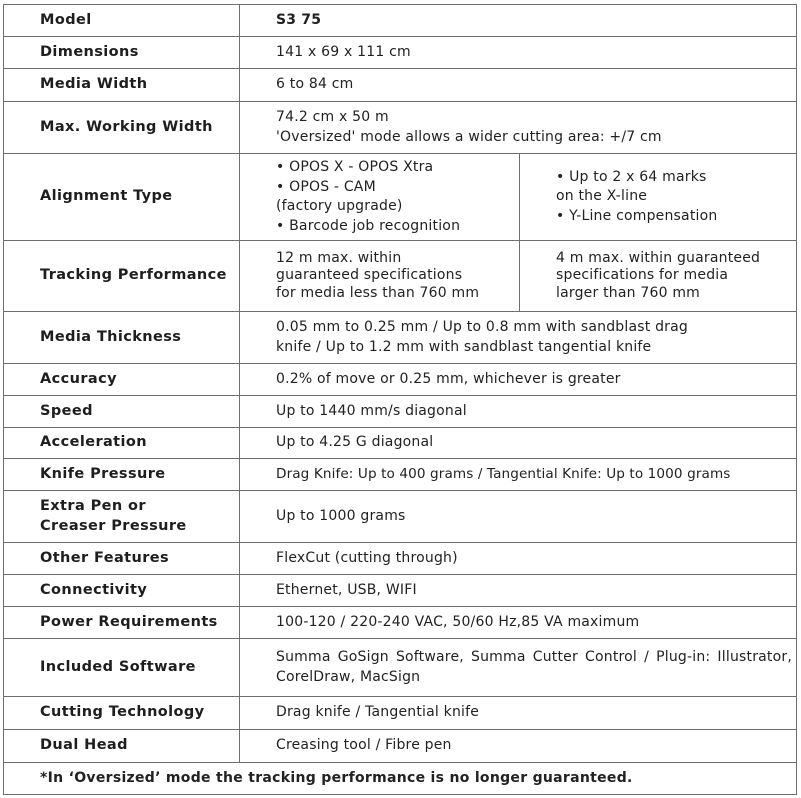 The image size is (801, 798). Describe the element at coordinates (637, 215) in the screenshot. I see `value-line: • Y-Line compensation` at that location.